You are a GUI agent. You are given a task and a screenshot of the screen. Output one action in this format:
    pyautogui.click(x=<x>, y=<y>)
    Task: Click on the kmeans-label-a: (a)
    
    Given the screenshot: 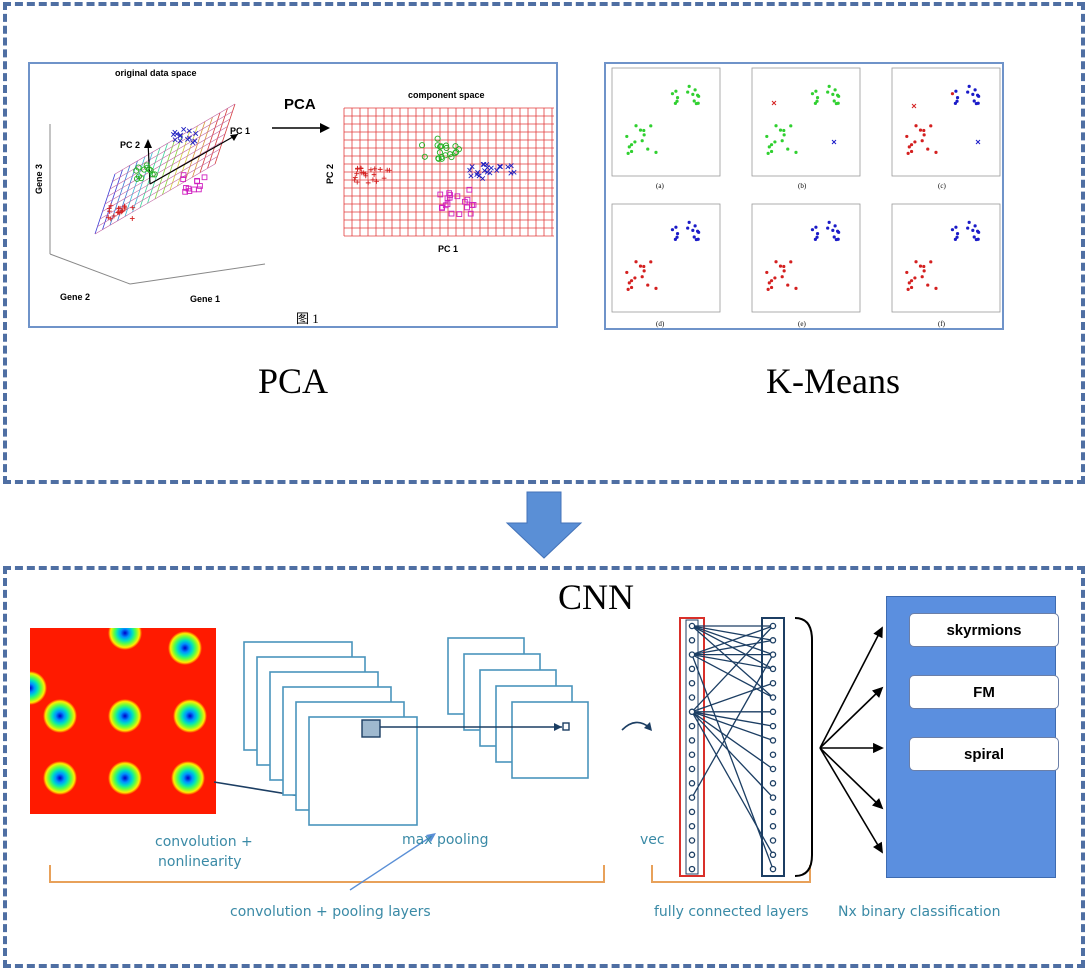 What is the action you would take?
    pyautogui.click(x=660, y=186)
    